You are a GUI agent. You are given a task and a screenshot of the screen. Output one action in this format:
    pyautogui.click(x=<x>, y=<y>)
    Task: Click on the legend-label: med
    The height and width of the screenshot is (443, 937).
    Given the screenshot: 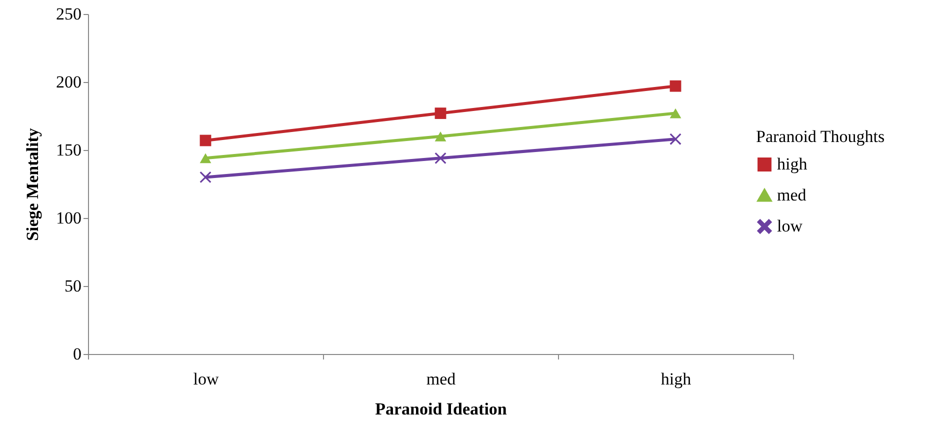 What is the action you would take?
    pyautogui.click(x=792, y=195)
    